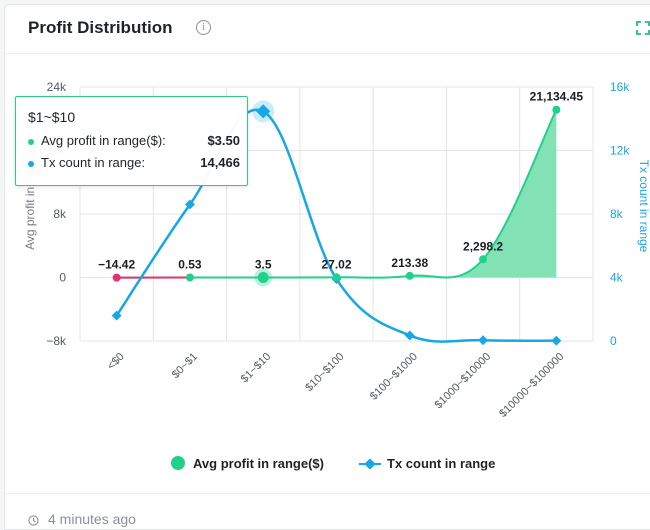 This screenshot has width=650, height=530. Describe the element at coordinates (185, 366) in the screenshot. I see `x-tick-label: $0~$1` at that location.